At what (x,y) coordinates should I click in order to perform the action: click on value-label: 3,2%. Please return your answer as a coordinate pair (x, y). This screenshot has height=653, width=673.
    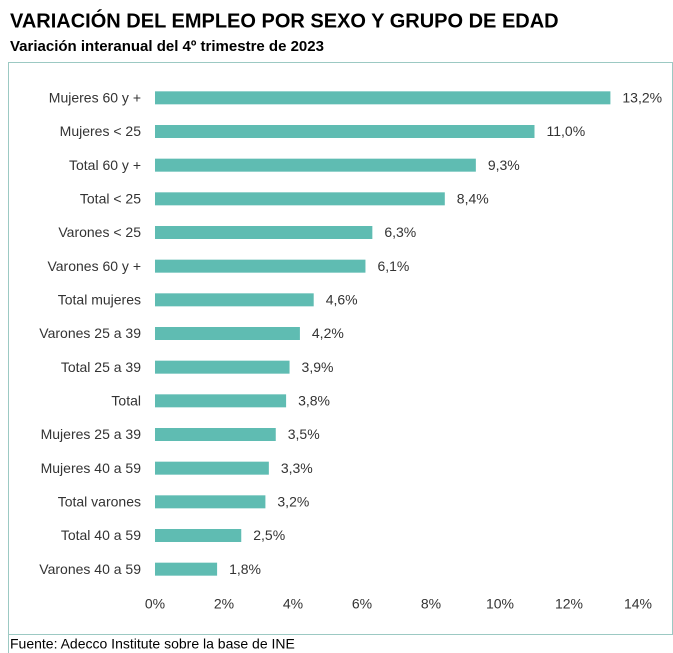
    Looking at the image, I should click on (293, 502).